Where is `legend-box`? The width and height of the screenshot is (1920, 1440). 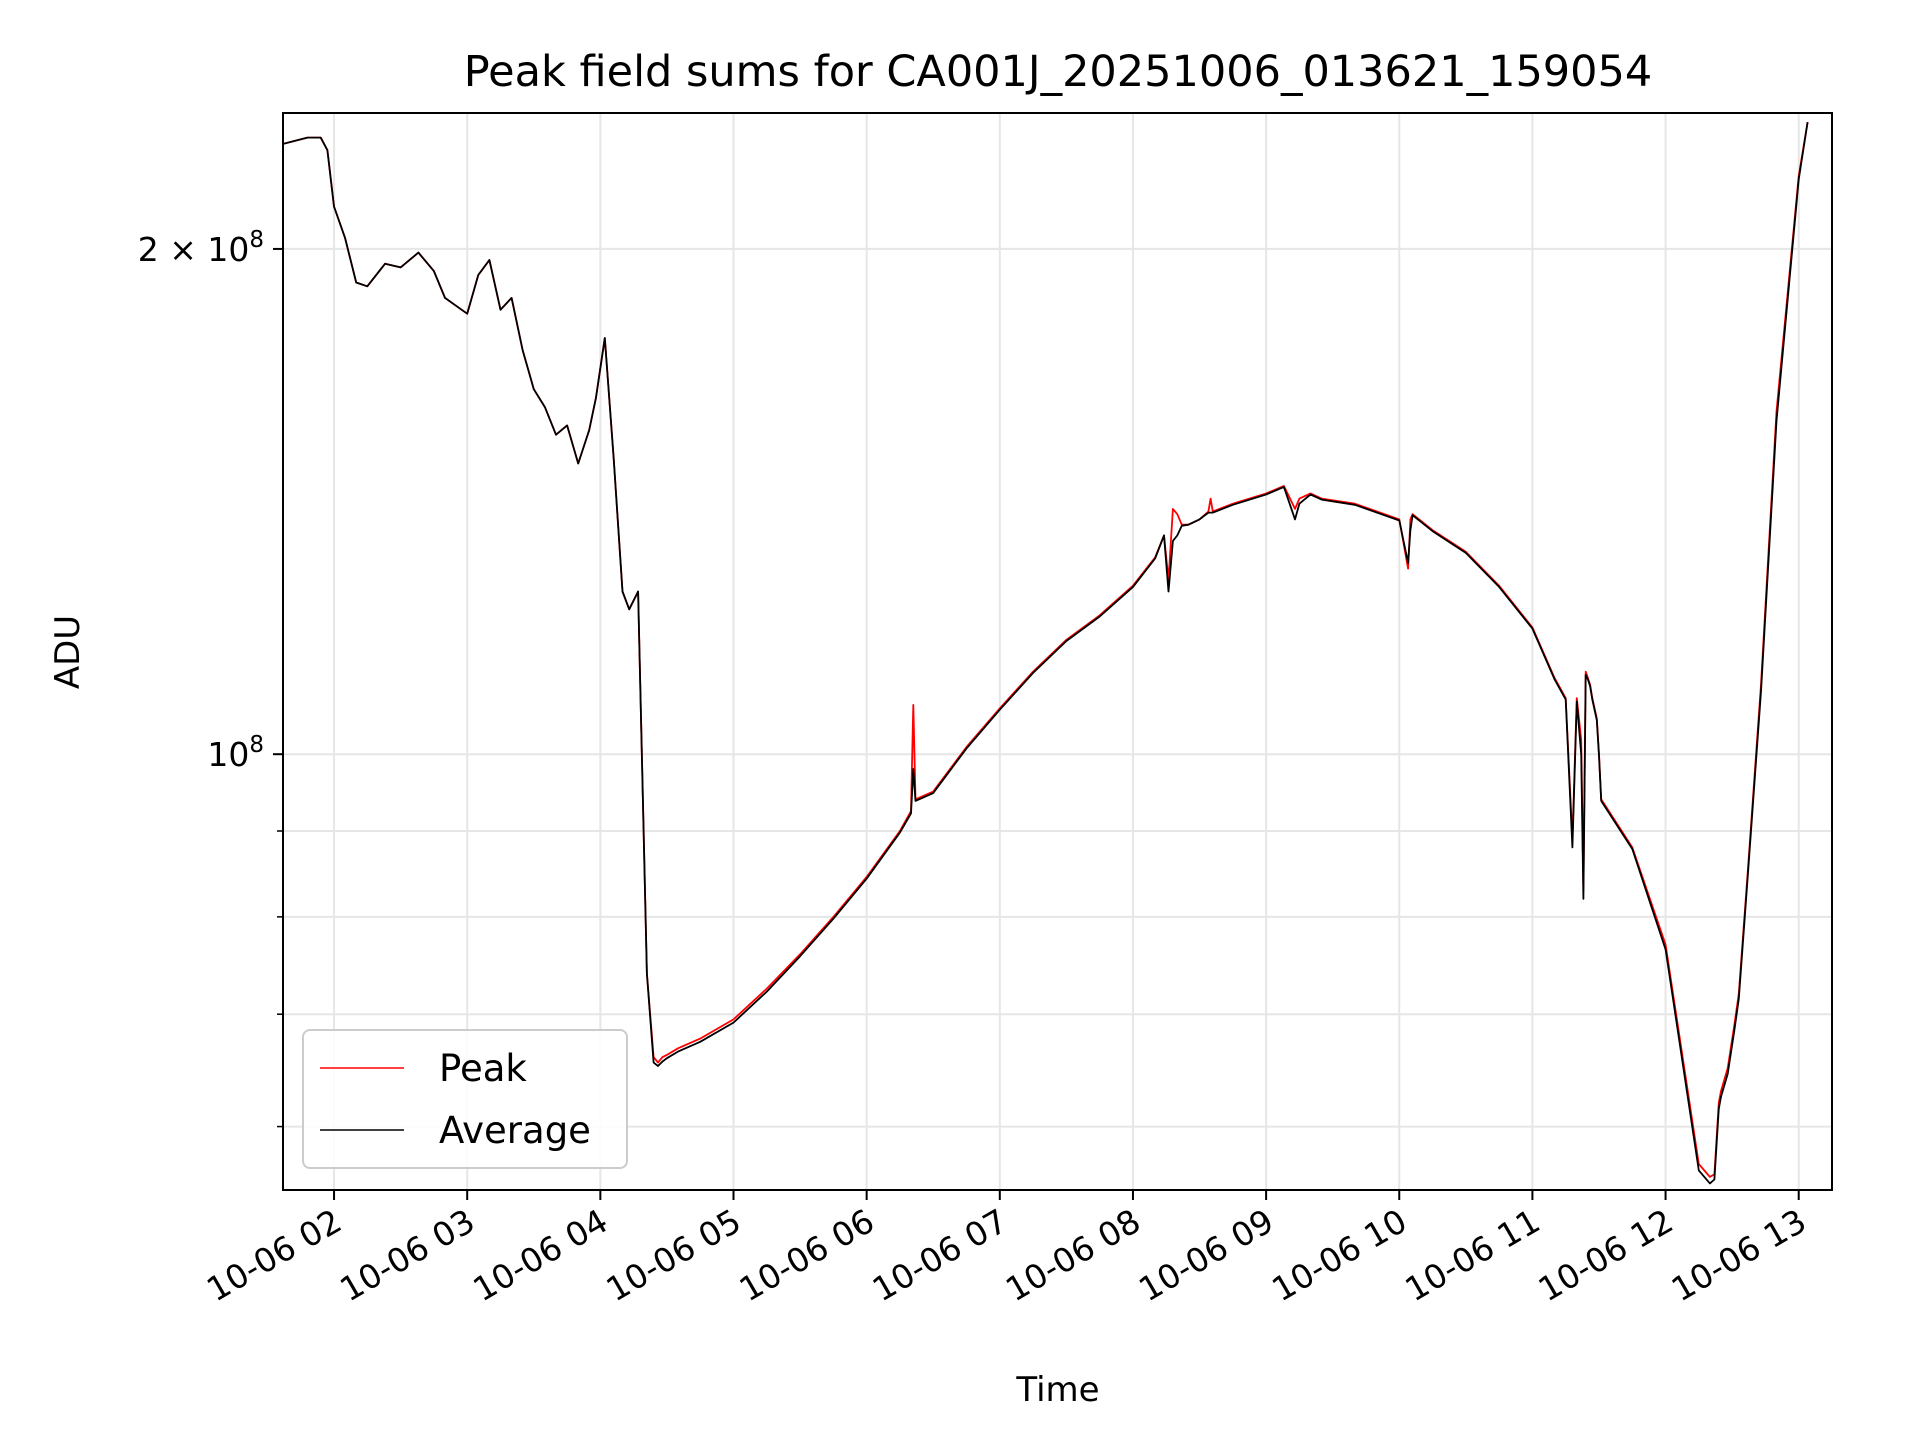
legend-box is located at coordinates (465, 1099).